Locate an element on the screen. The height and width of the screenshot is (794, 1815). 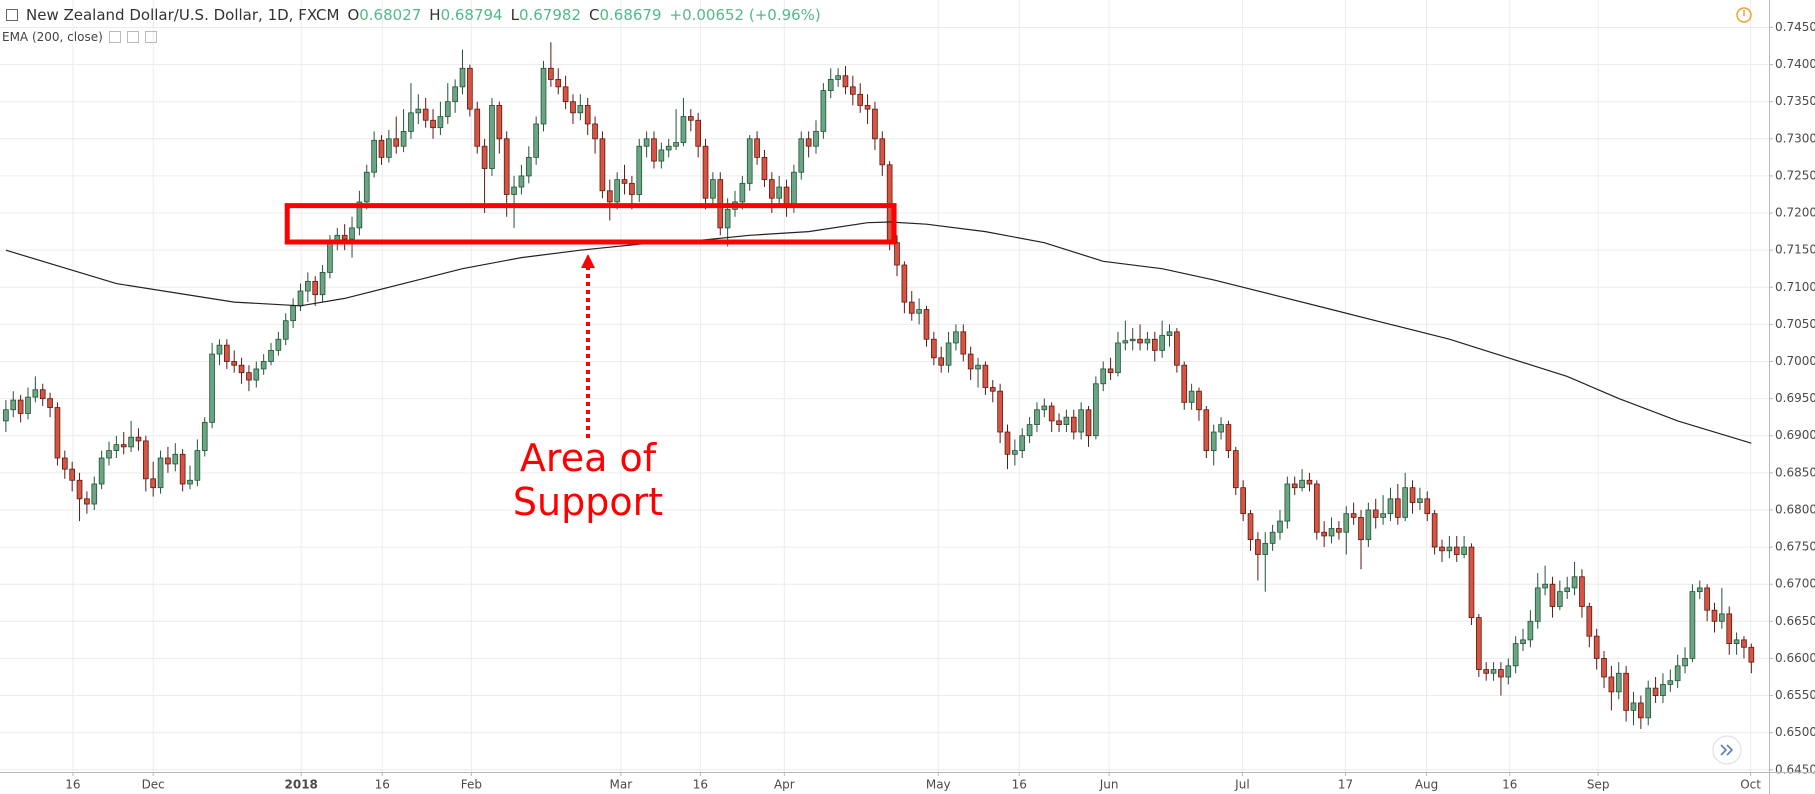
ohlc-label: H is located at coordinates (435, 15).